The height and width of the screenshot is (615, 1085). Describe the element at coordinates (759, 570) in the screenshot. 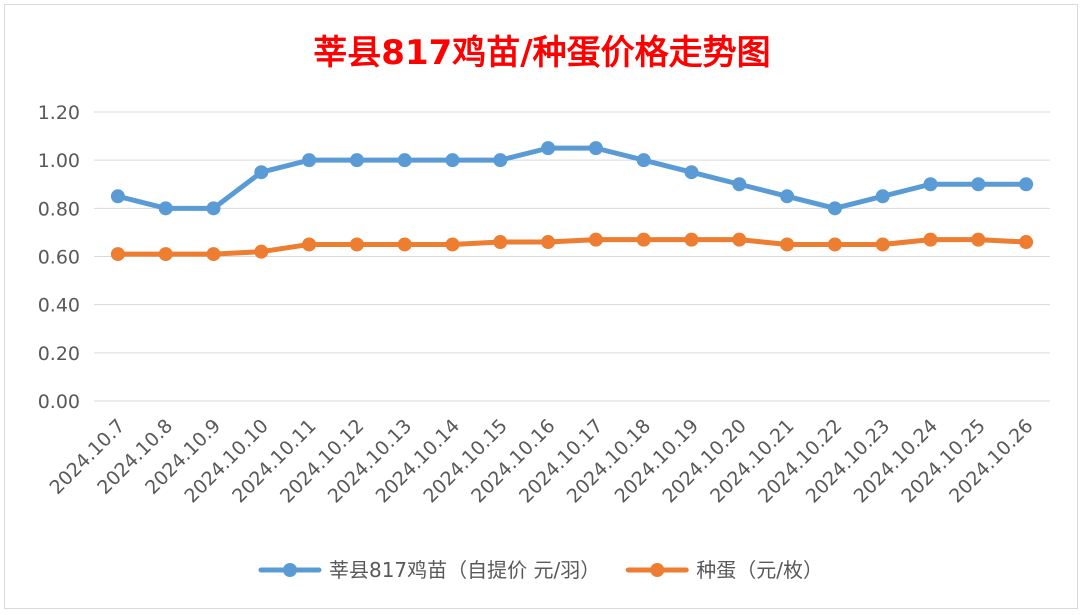

I see `legend-label: 种蛋（元/枚）` at that location.